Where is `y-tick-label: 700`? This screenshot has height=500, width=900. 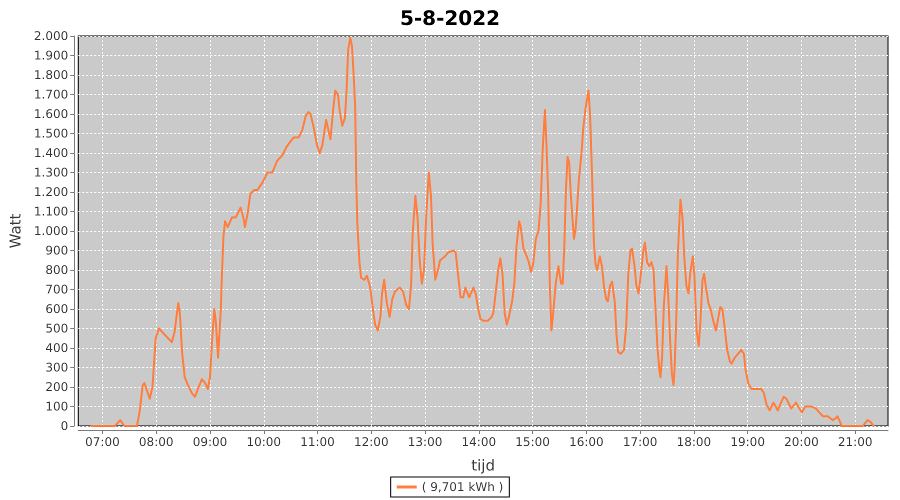 y-tick-label: 700 is located at coordinates (56, 289).